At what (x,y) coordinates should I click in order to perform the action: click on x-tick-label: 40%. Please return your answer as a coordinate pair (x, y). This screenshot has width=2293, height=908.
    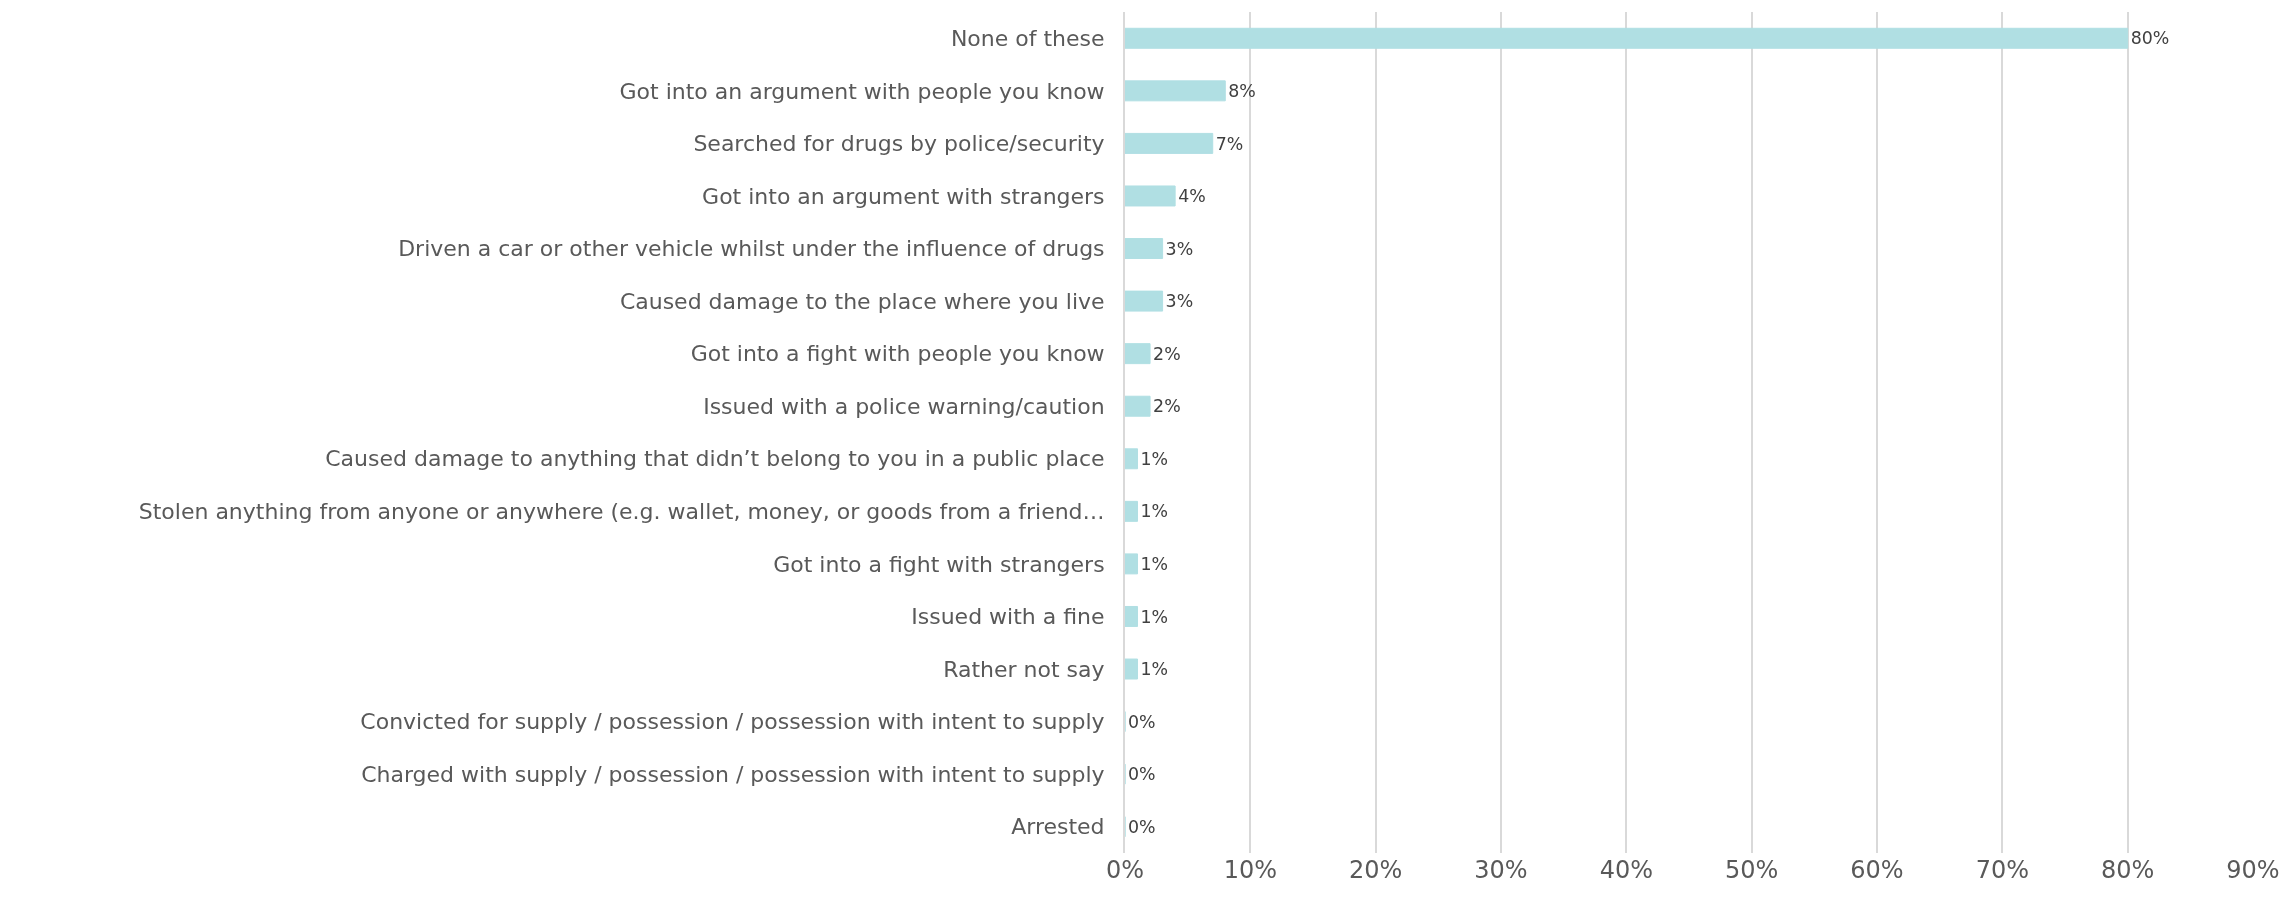
    Looking at the image, I should click on (1626, 870).